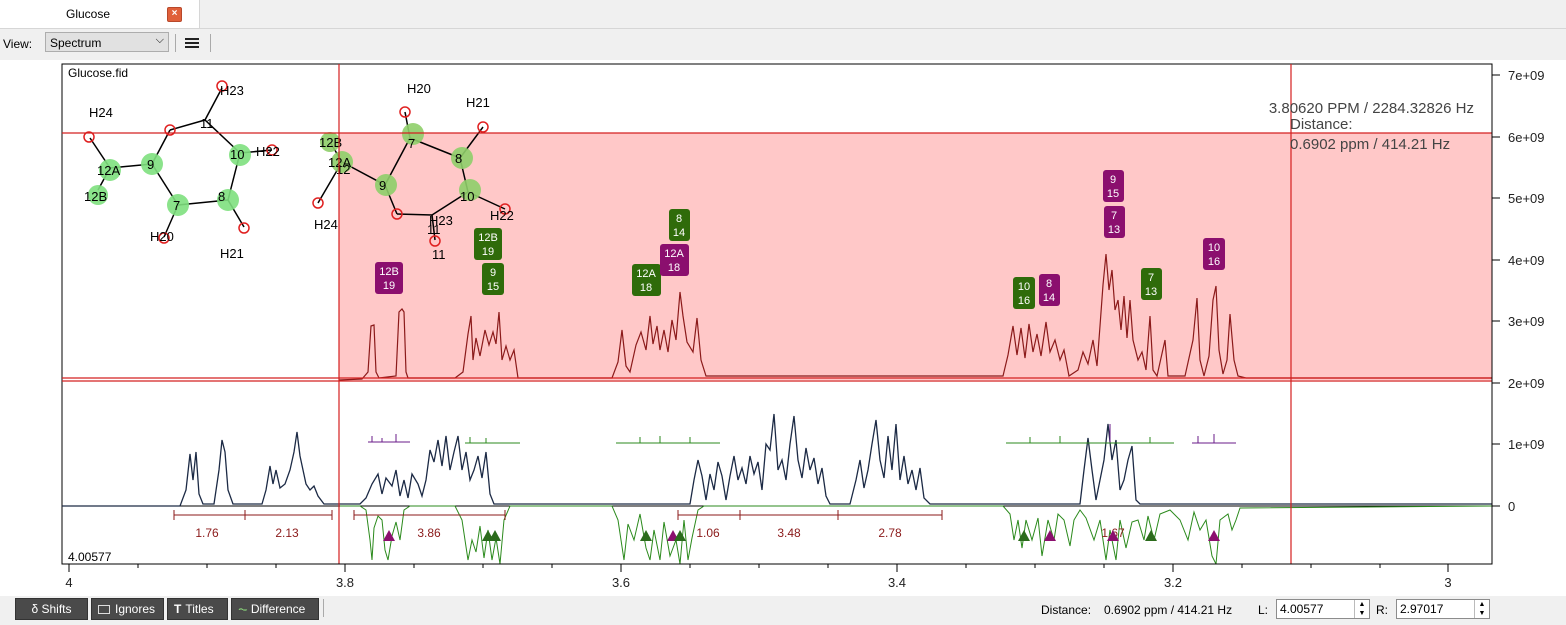  I want to click on tab-glucose: Glucose ×, so click(100, 14).